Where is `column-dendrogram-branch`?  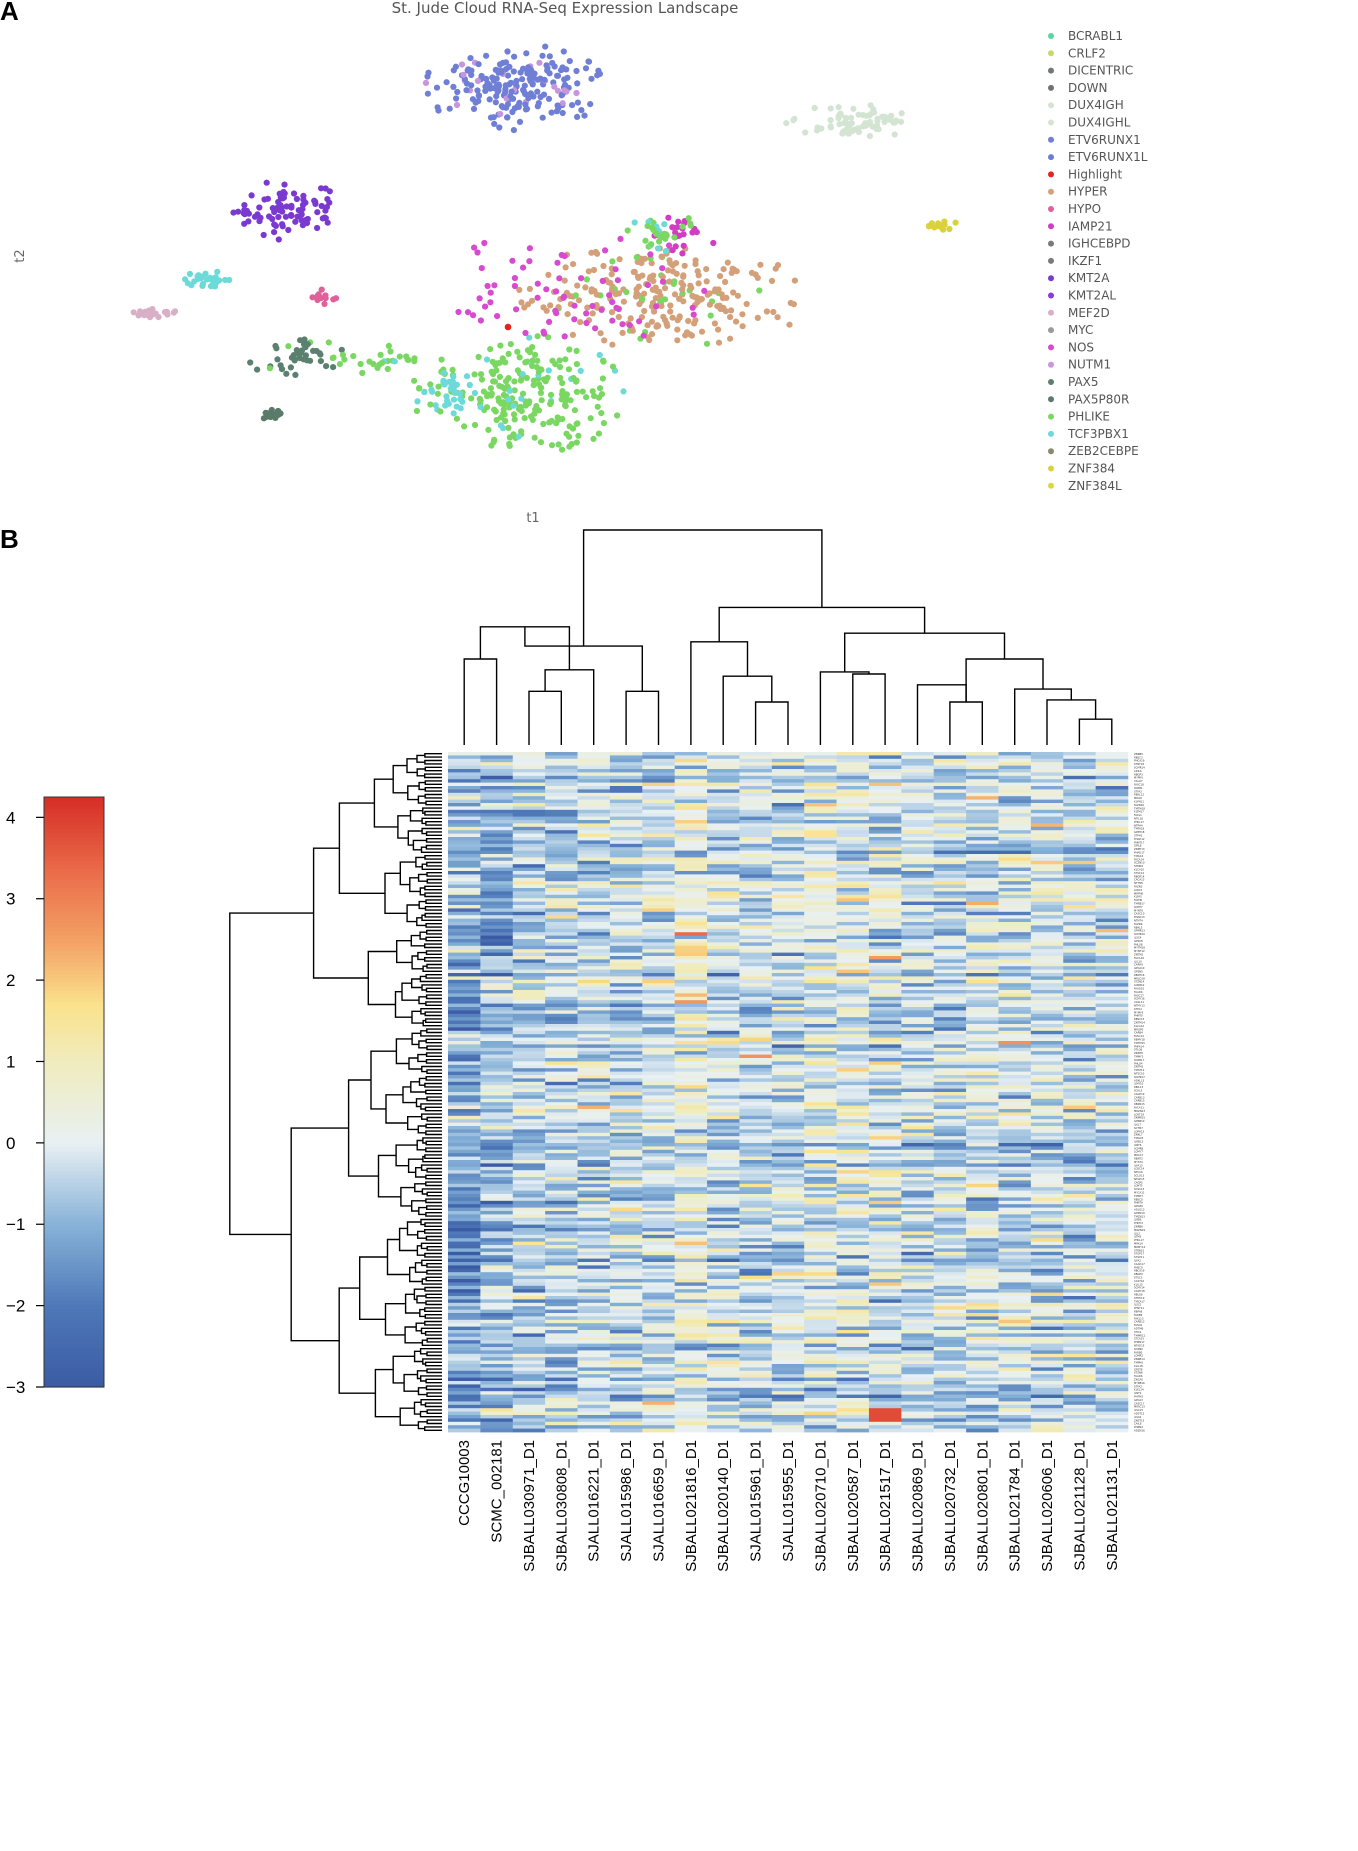 column-dendrogram-branch is located at coordinates (869, 709).